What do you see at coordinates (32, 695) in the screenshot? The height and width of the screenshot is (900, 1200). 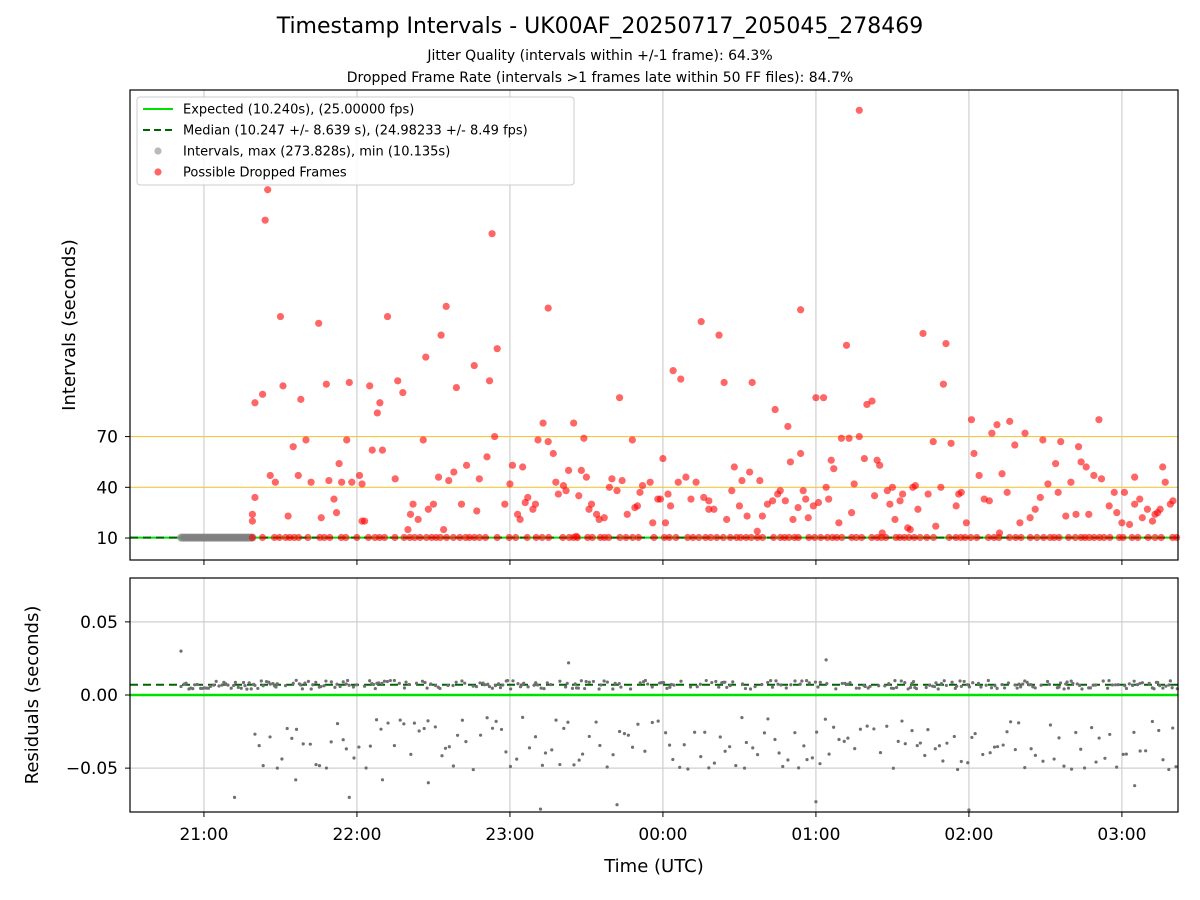 I see `bottom-ylabel: Residuals (seconds)` at bounding box center [32, 695].